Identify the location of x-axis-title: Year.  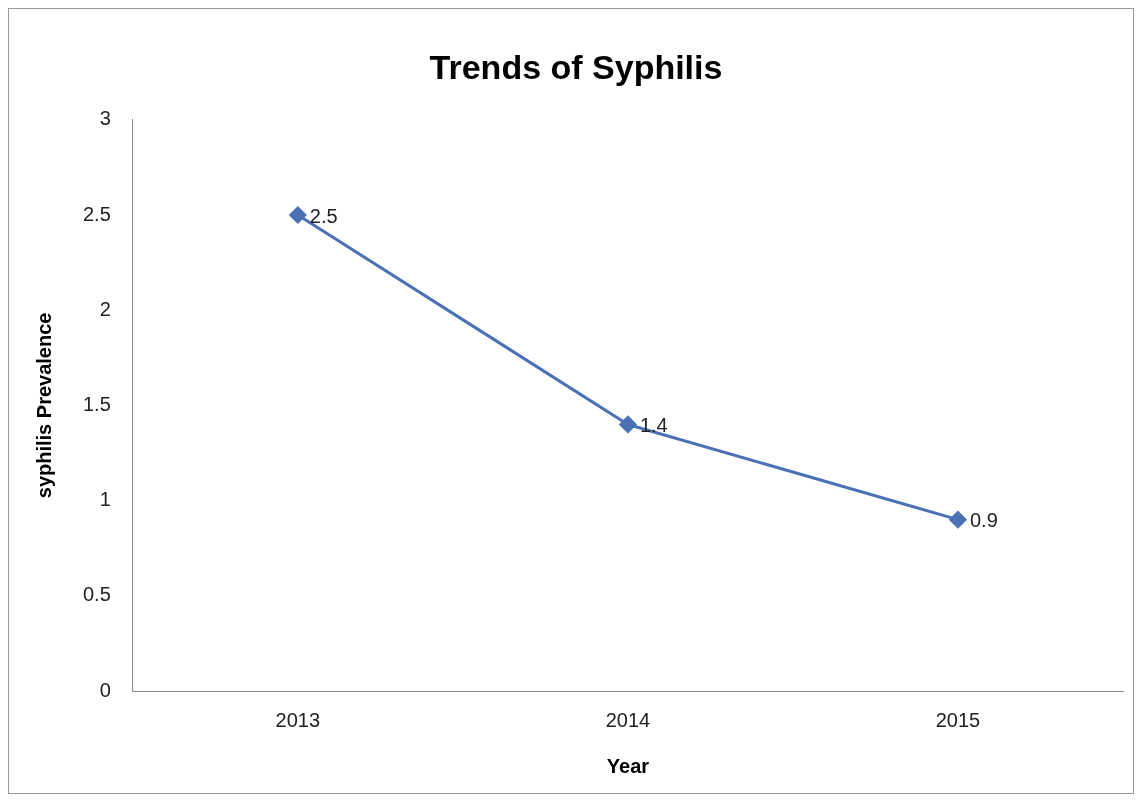
(628, 765).